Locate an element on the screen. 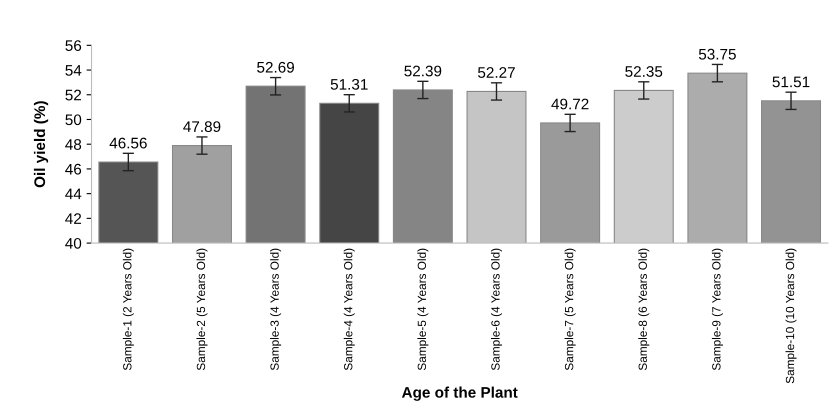 The image size is (832, 412). y-tick-label: 44 is located at coordinates (73, 194).